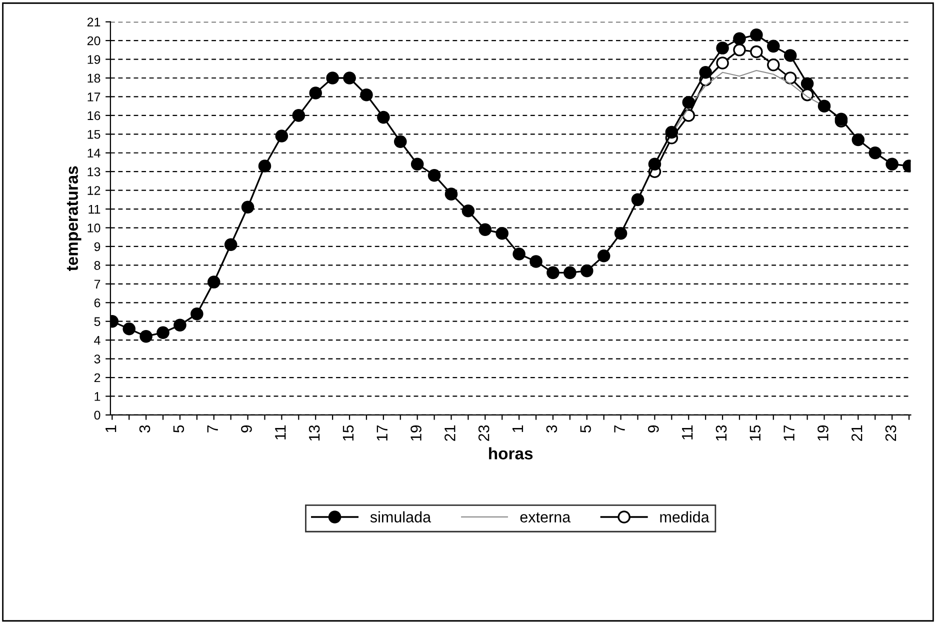 This screenshot has height=624, width=936. Describe the element at coordinates (94, 134) in the screenshot. I see `y-tick-label: 15` at that location.